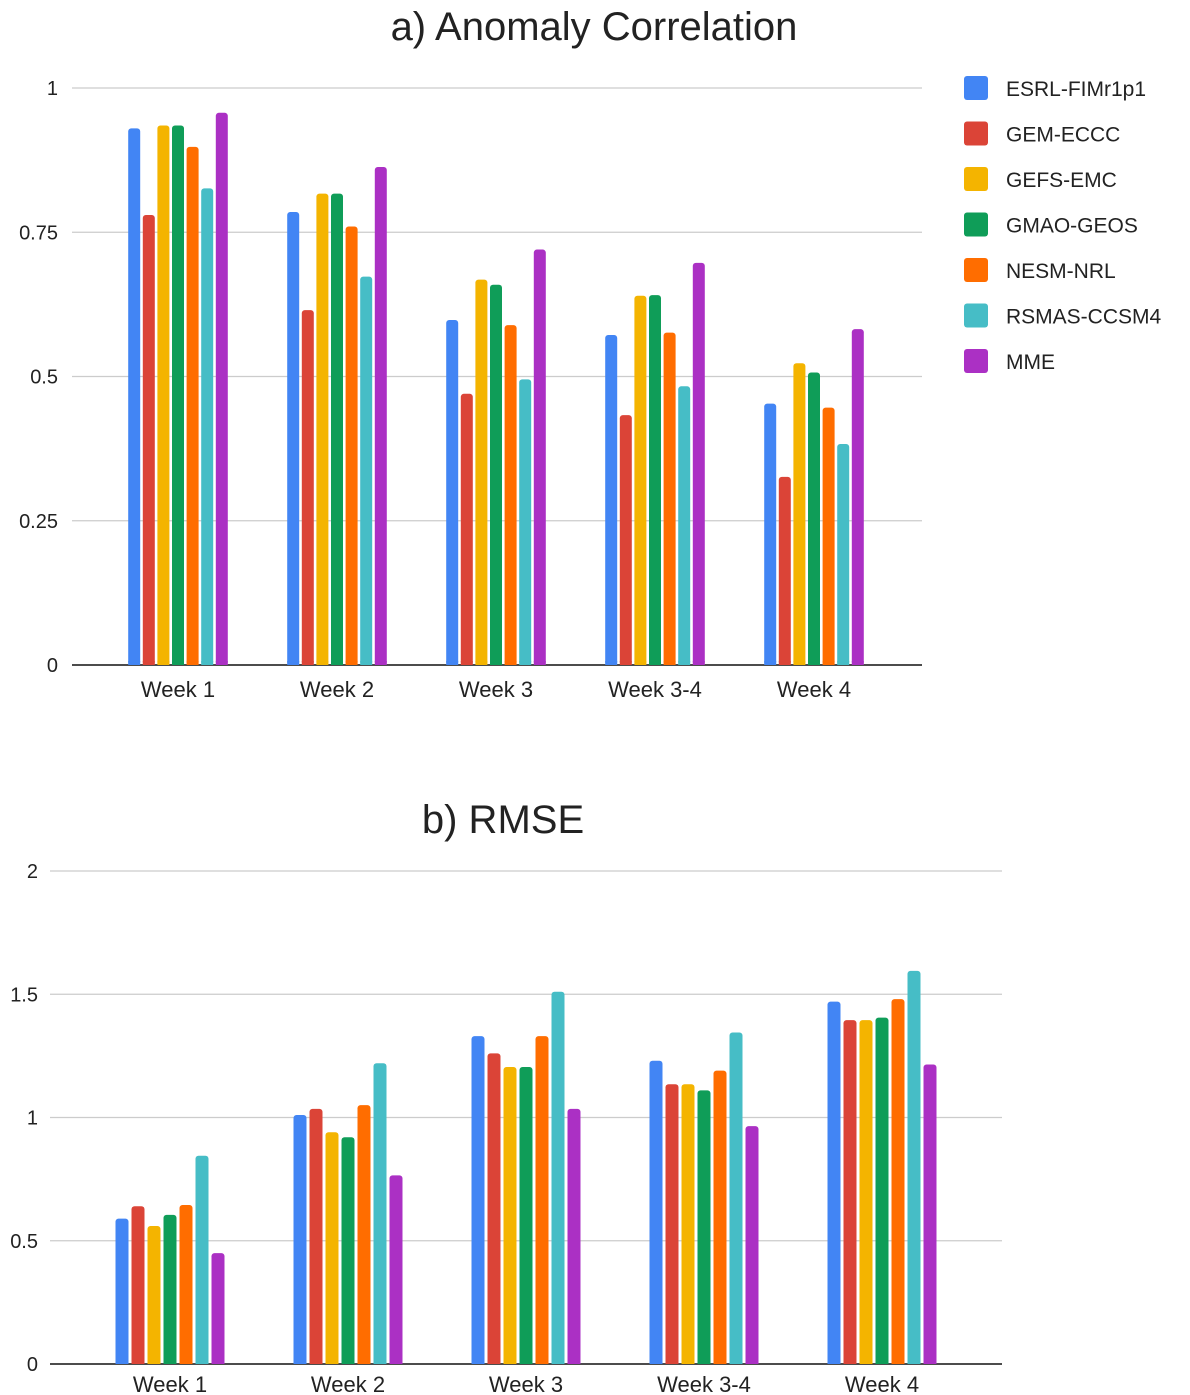  I want to click on chart-b-y-tick-label: 0.5, so click(24, 1242).